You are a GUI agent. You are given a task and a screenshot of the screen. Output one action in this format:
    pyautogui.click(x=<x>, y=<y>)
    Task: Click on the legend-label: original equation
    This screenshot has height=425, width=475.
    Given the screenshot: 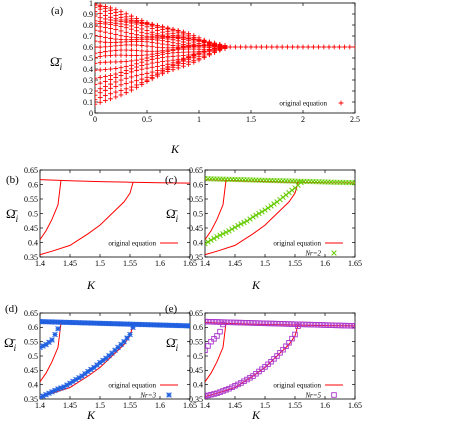 What is the action you would take?
    pyautogui.click(x=297, y=386)
    